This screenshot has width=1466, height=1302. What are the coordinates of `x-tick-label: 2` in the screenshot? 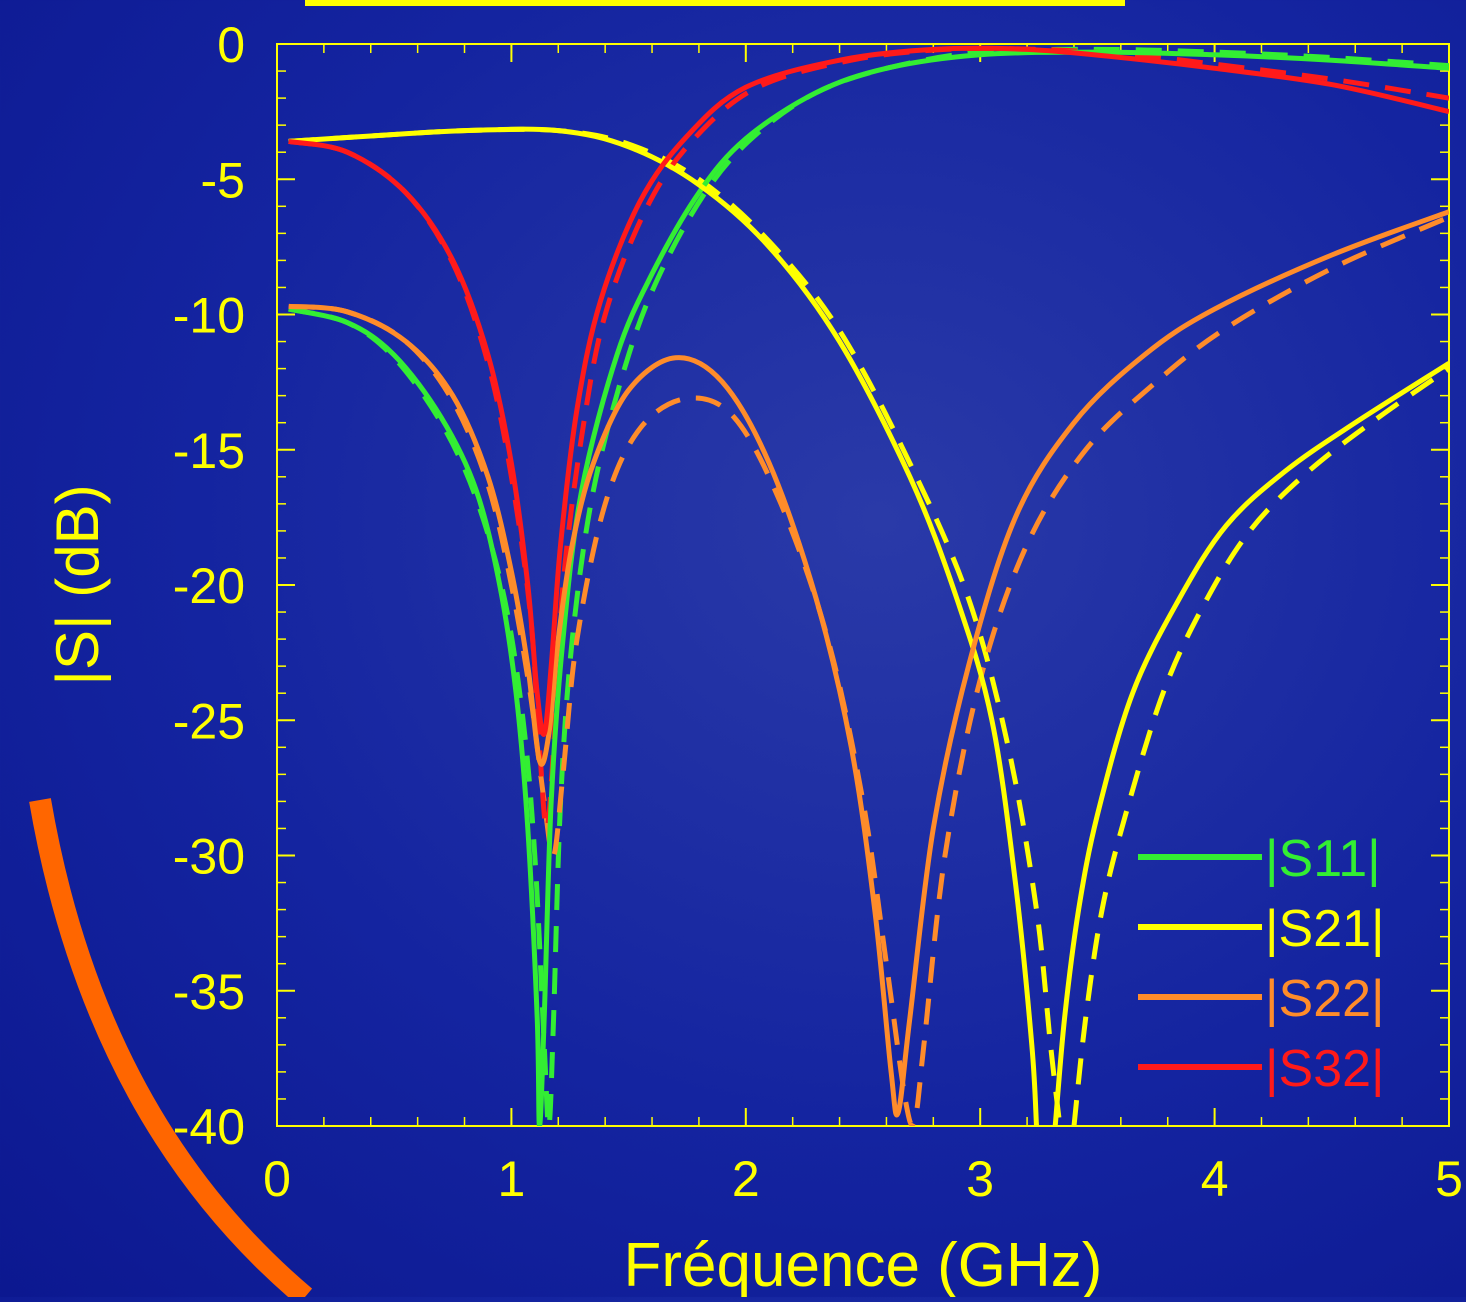 It's located at (746, 1179).